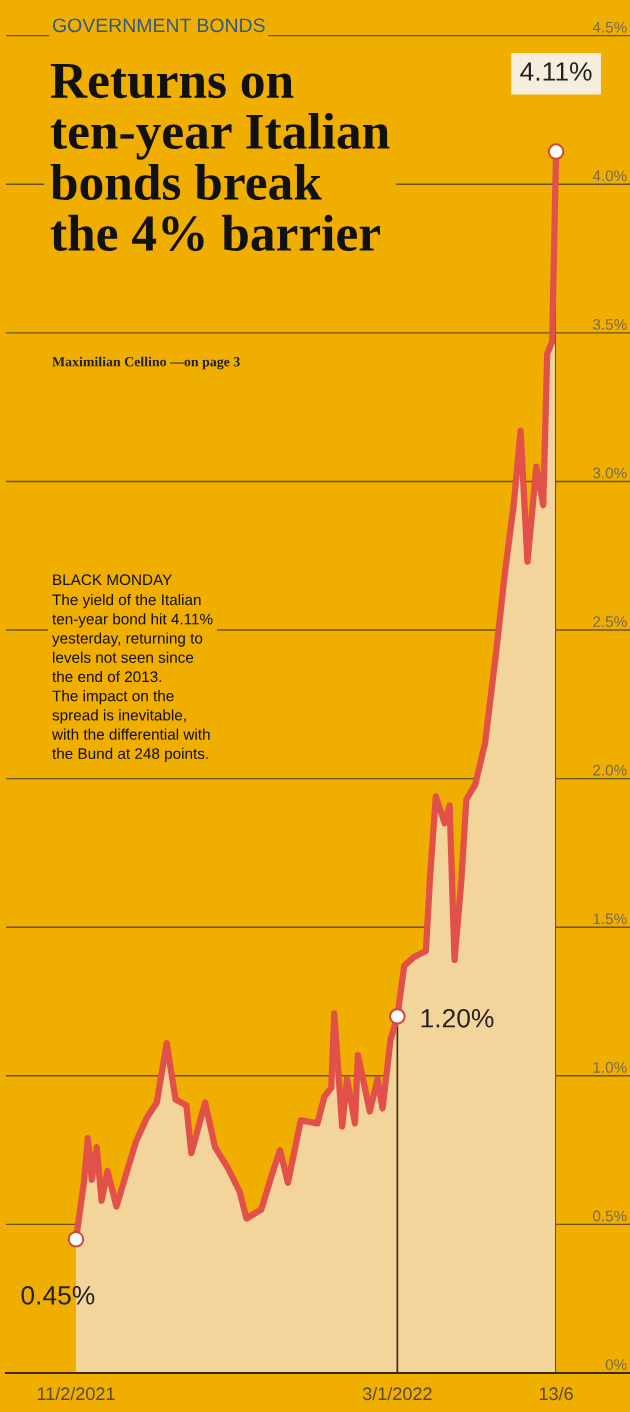 This screenshot has height=1412, width=630. I want to click on text: Returns on ten-year Italian bonds break the 4% barrier, so click(220, 158).